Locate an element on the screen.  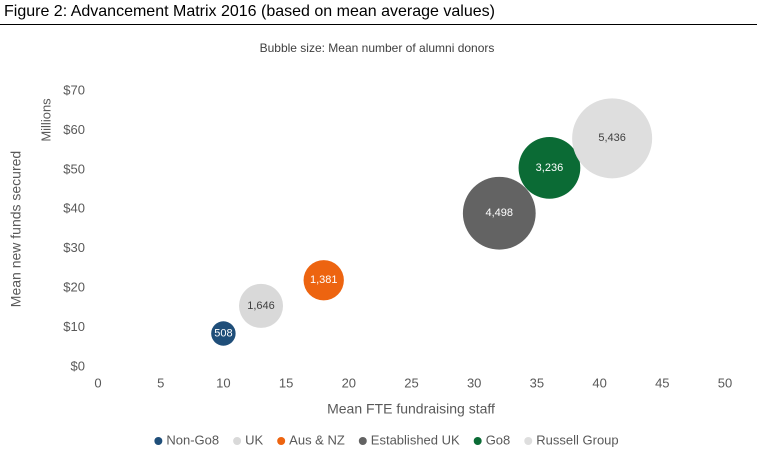
y-tick-label: $10 is located at coordinates (74, 326).